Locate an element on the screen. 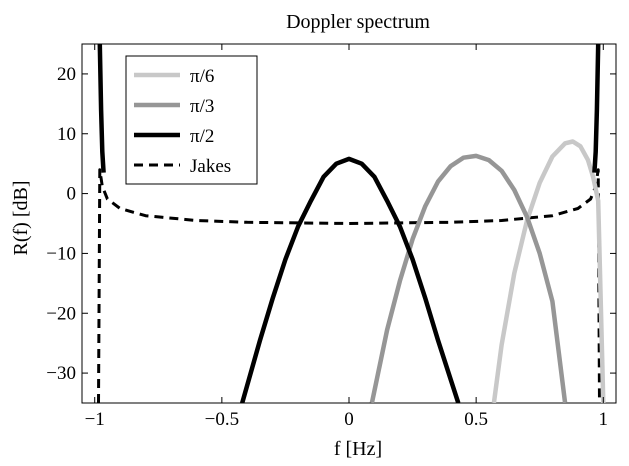  x-tick-label: 0 is located at coordinates (349, 419).